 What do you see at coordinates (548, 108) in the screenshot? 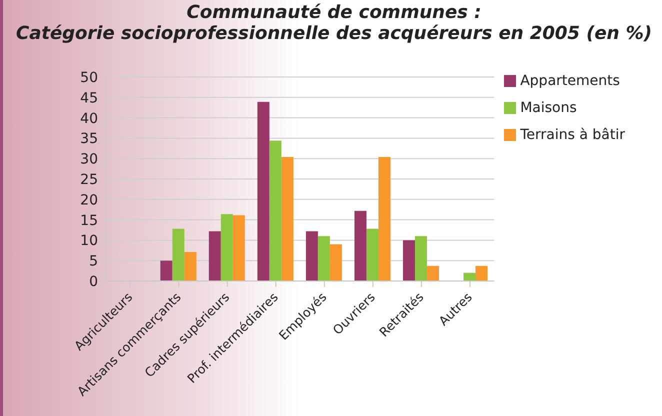
I see `legend-label: Maisons` at bounding box center [548, 108].